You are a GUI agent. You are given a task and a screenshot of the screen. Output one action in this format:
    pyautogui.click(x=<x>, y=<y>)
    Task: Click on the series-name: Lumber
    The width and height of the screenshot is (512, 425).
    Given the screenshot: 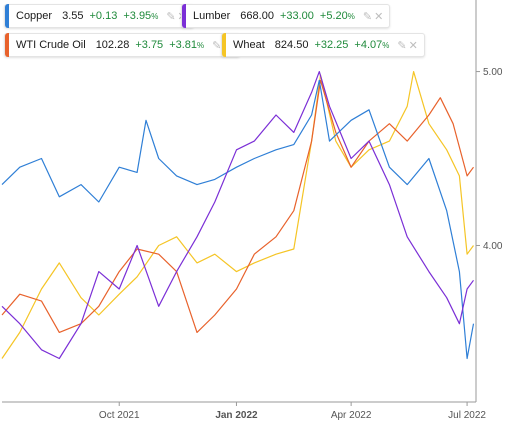 What is the action you would take?
    pyautogui.click(x=212, y=16)
    